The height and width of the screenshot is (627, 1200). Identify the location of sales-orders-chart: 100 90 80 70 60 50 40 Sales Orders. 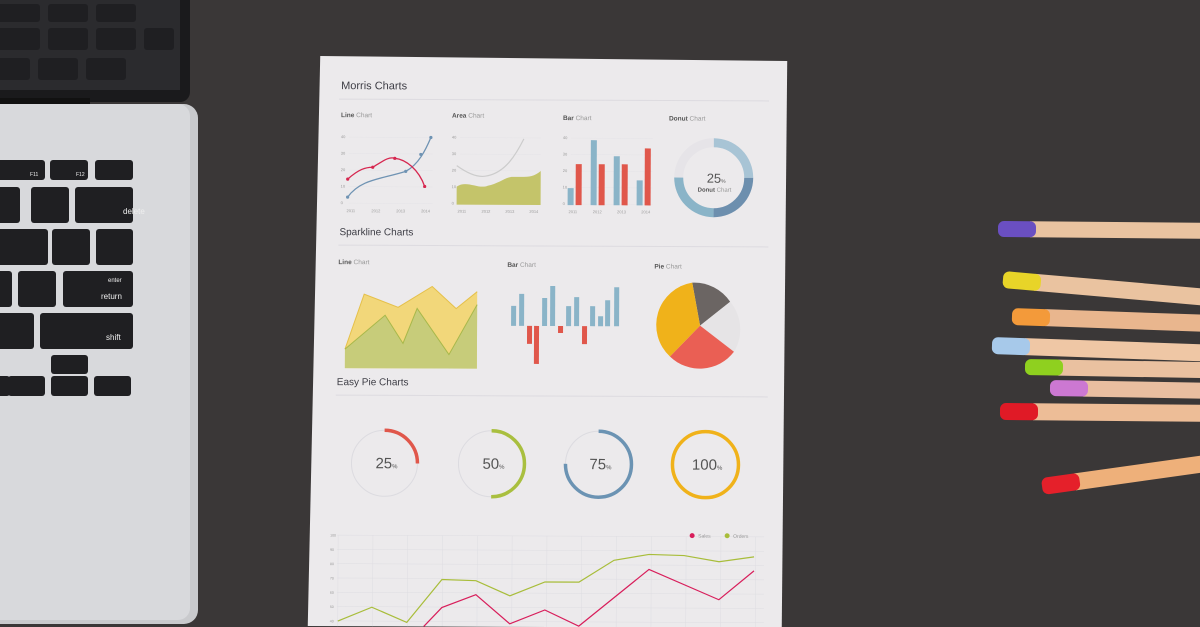
(547, 580).